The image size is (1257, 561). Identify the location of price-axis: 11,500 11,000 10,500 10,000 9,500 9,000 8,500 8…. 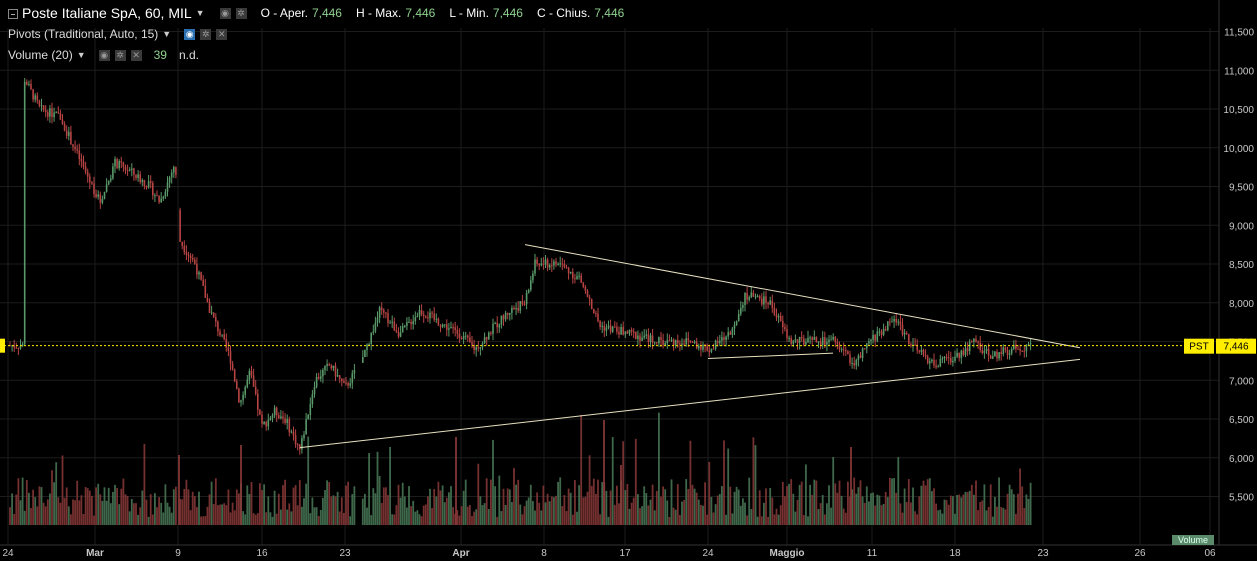
(1236, 272).